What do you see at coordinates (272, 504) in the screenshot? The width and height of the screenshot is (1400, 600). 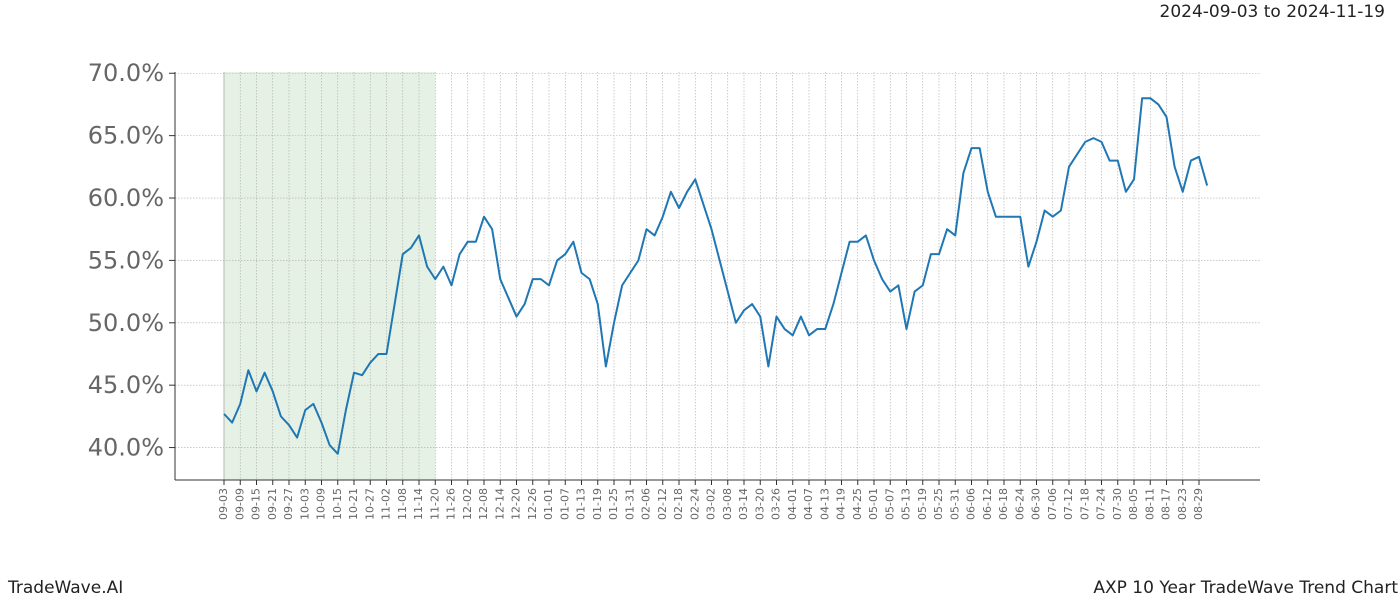 I see `x-tick-label: 09-21` at bounding box center [272, 504].